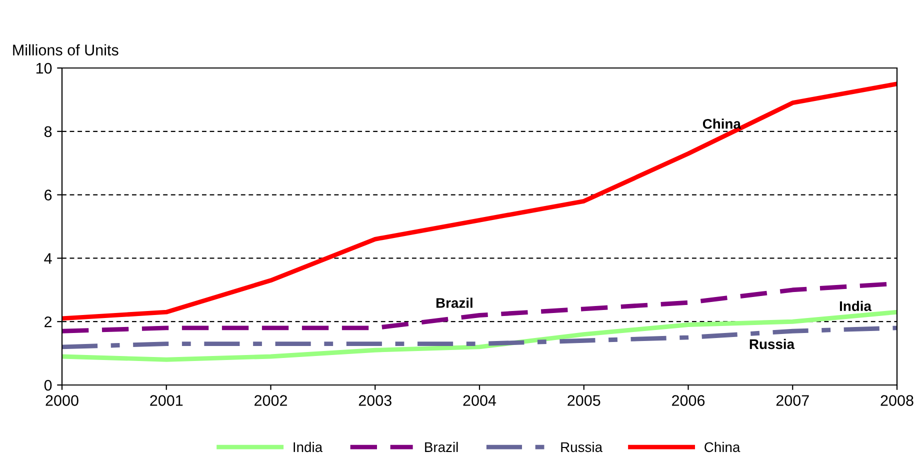 This screenshot has width=921, height=470. Describe the element at coordinates (722, 123) in the screenshot. I see `annotation: China` at that location.